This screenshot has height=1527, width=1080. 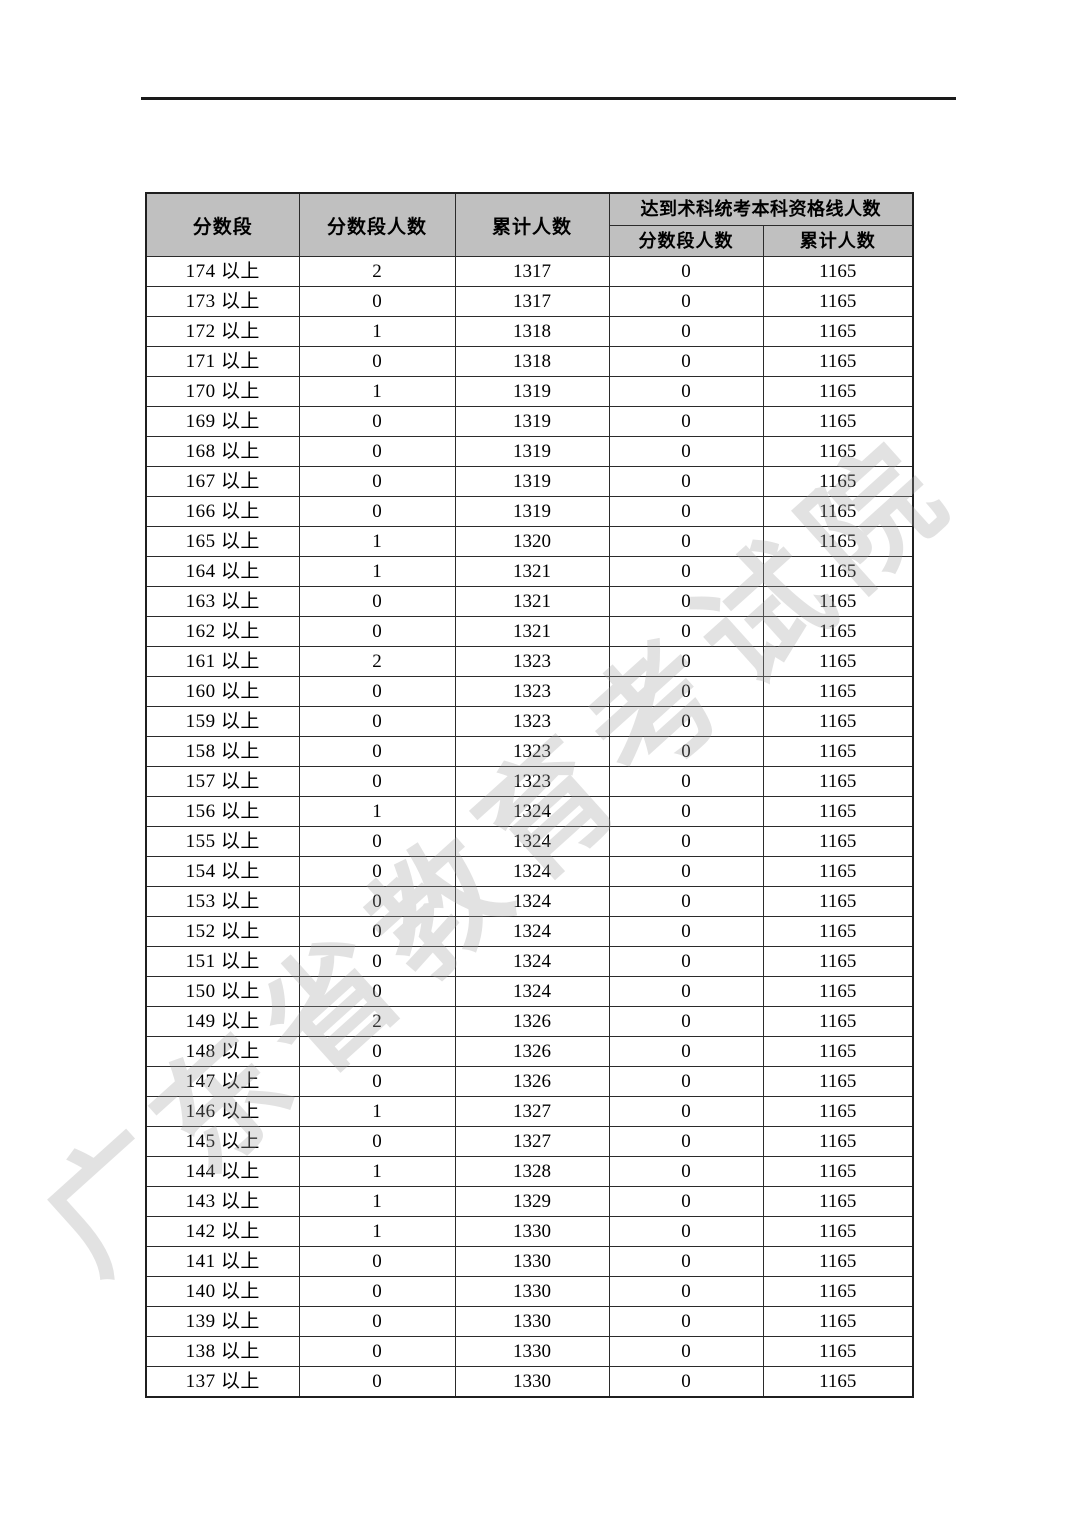 I want to click on column-header-cumulative: 累计人数, so click(x=532, y=224).